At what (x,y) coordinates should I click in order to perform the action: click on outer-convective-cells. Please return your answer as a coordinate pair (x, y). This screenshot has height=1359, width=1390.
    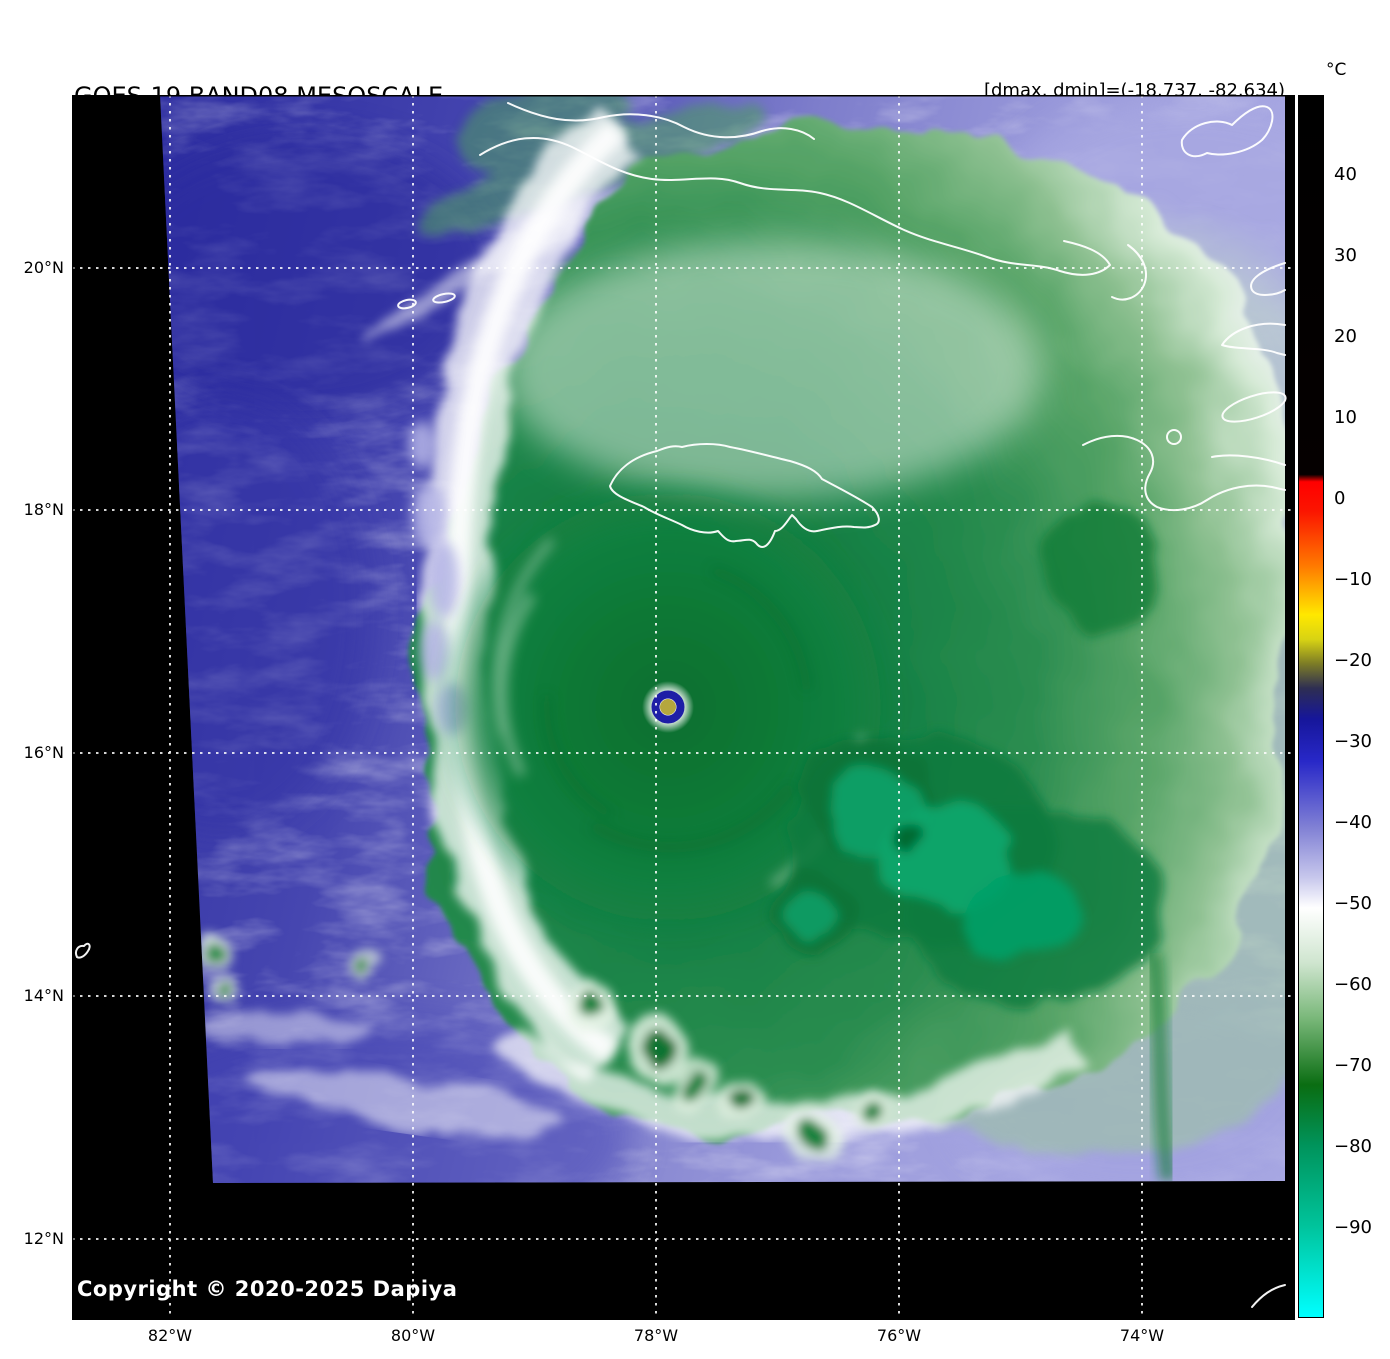
    Looking at the image, I should click on (543, 1050).